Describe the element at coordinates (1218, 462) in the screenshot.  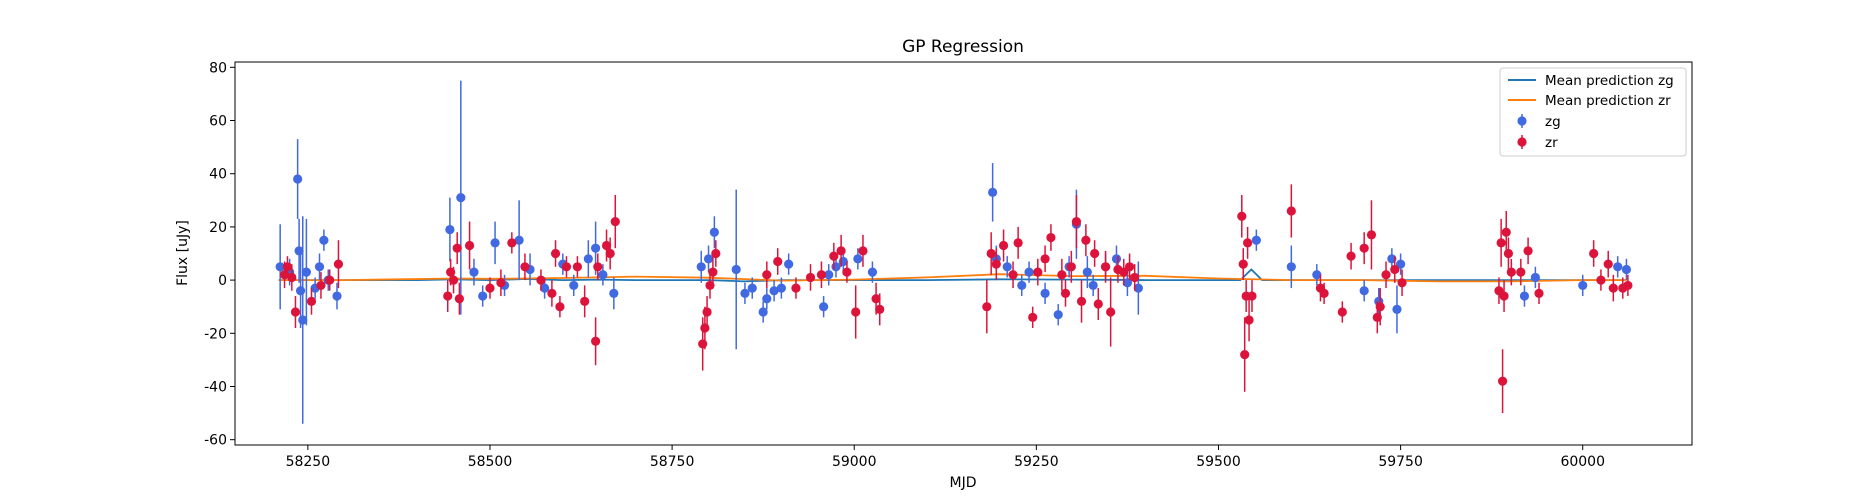
I see `x-tick-label: 59500` at that location.